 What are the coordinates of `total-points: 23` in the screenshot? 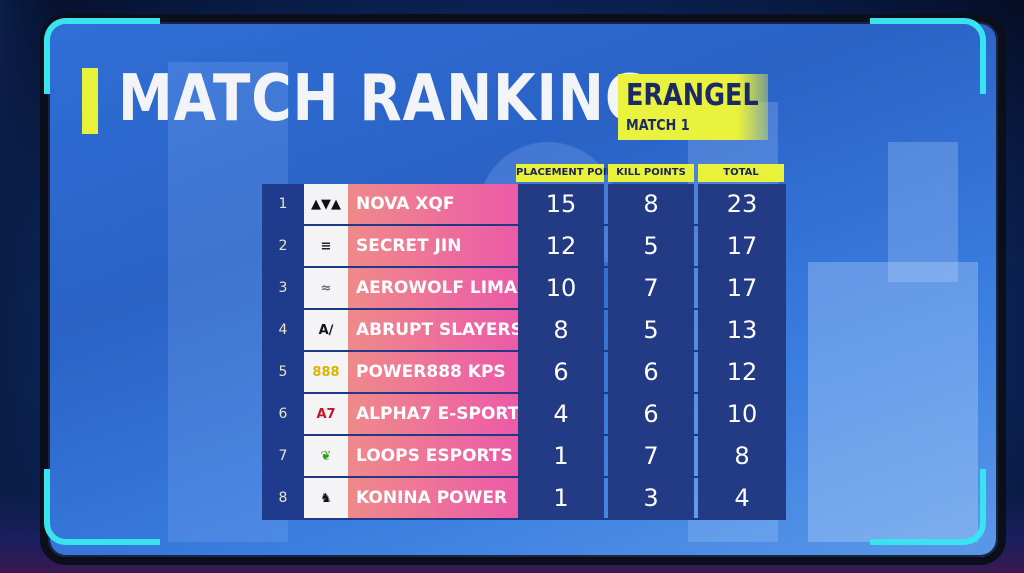 It's located at (742, 204).